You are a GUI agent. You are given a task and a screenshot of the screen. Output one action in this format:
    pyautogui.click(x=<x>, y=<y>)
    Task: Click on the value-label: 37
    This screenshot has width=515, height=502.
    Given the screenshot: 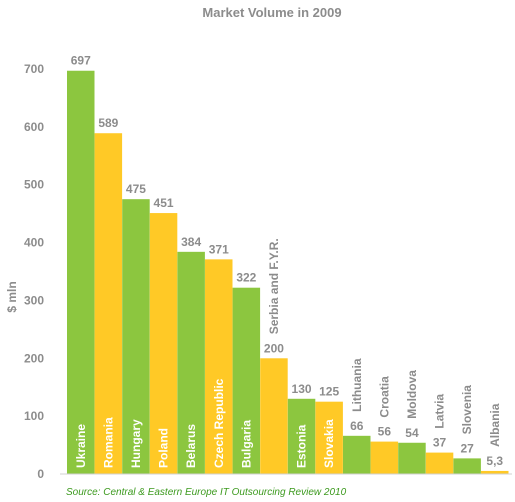 What is the action you would take?
    pyautogui.click(x=440, y=443)
    